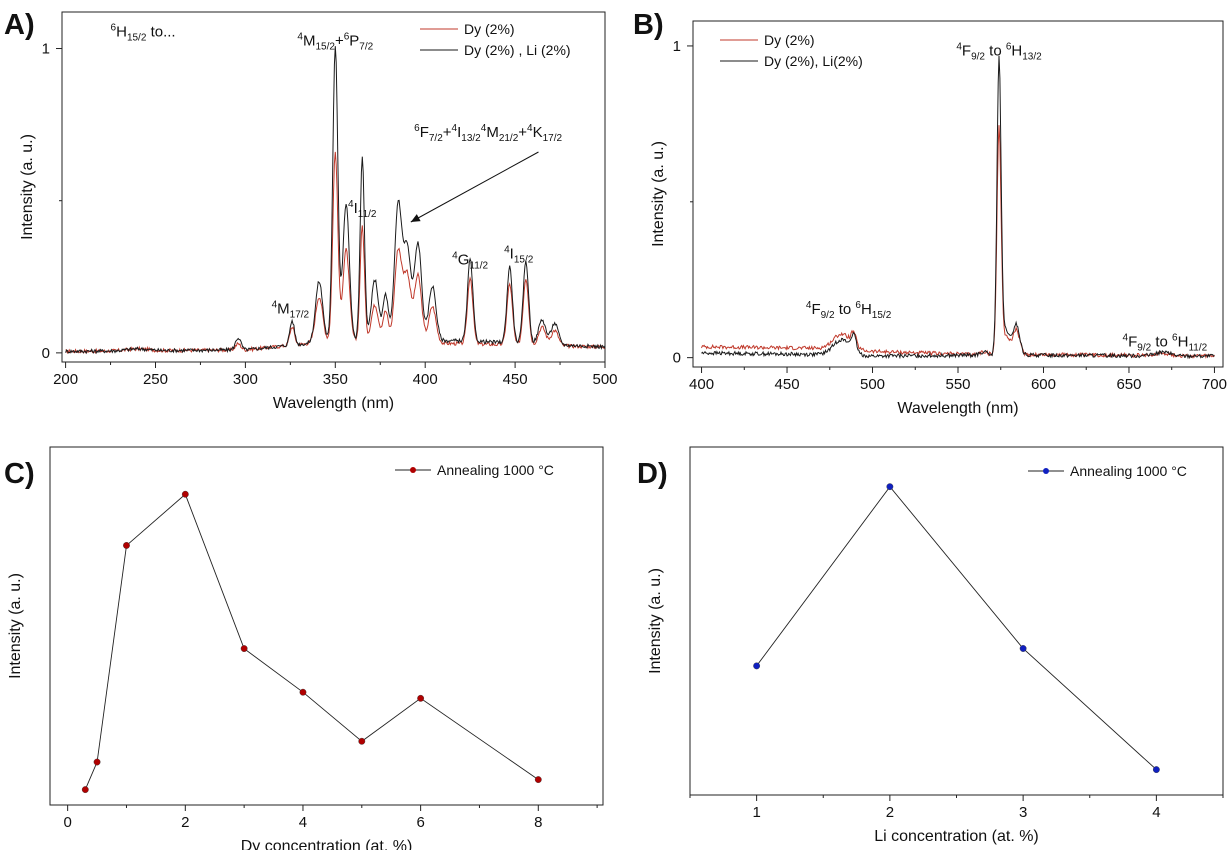 Image resolution: width=1229 pixels, height=850 pixels. I want to click on panel-letter: B), so click(648, 25).